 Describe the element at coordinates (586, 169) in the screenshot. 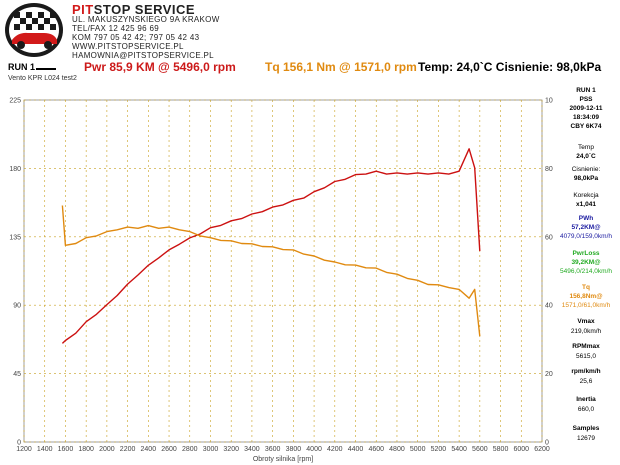

I see `panel-press-label: Cisnienie:` at that location.